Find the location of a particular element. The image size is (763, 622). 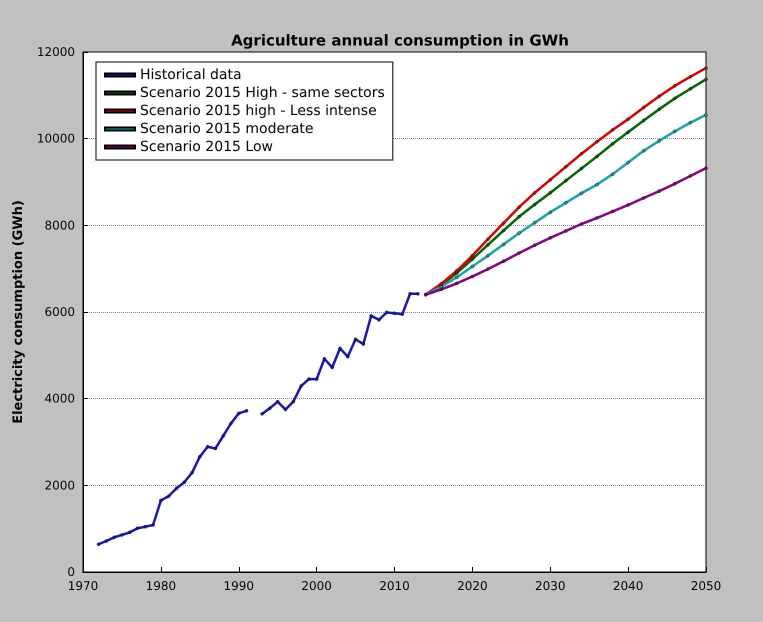

legend-label: Scenario 2015 Low is located at coordinates (206, 147).